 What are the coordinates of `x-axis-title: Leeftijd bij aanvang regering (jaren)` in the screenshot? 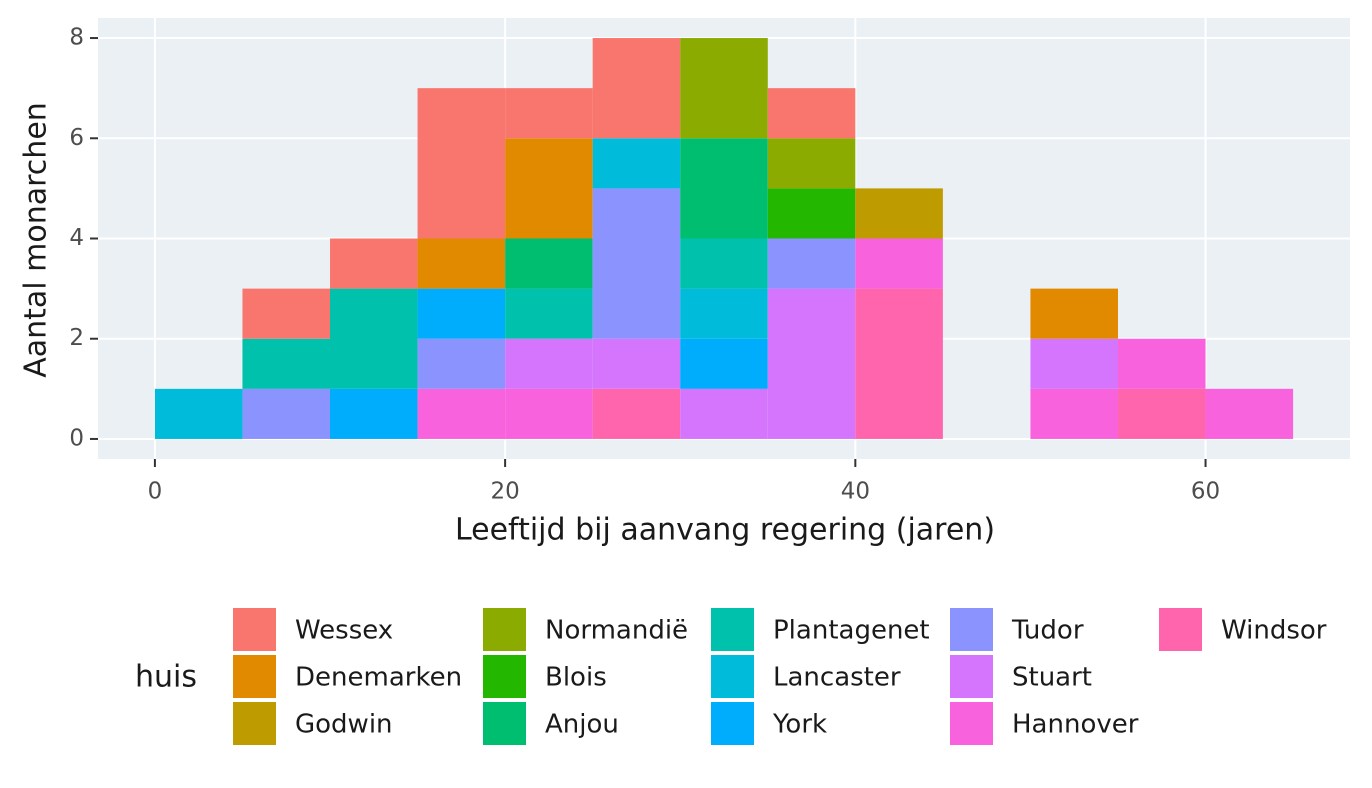 It's located at (725, 530).